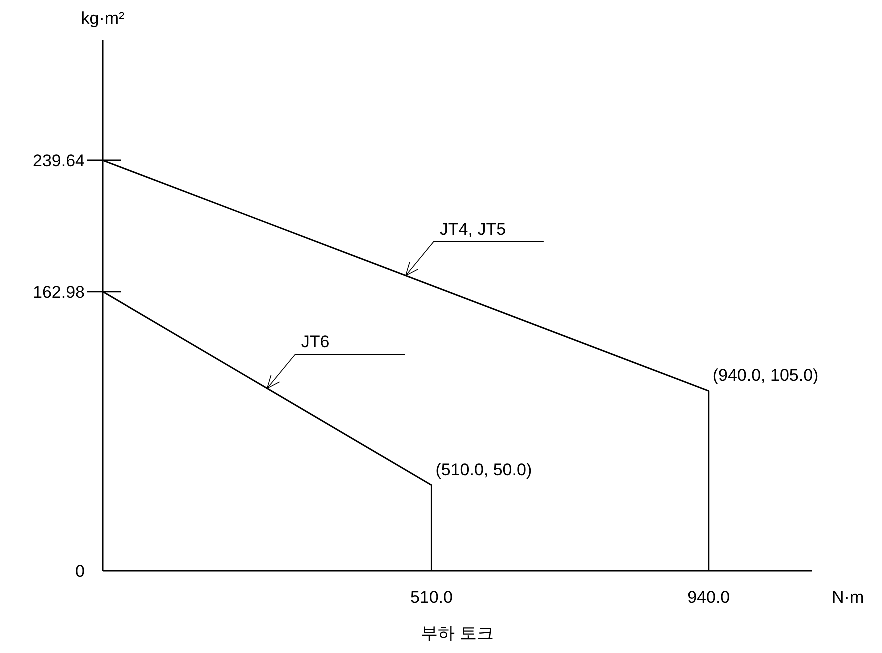 This screenshot has width=882, height=653. I want to click on y-tick-label: 0, so click(80, 571).